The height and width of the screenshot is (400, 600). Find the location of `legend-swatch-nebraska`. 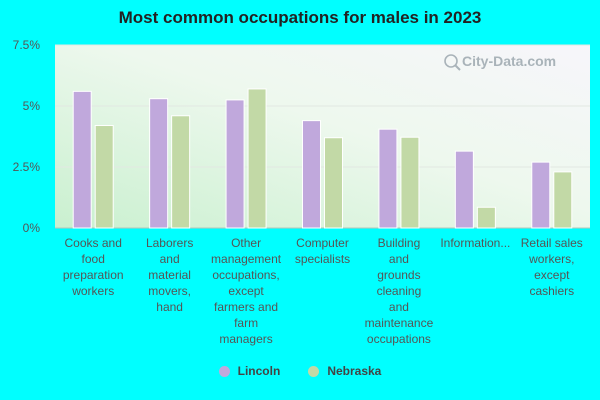

legend-swatch-nebraska is located at coordinates (314, 371).